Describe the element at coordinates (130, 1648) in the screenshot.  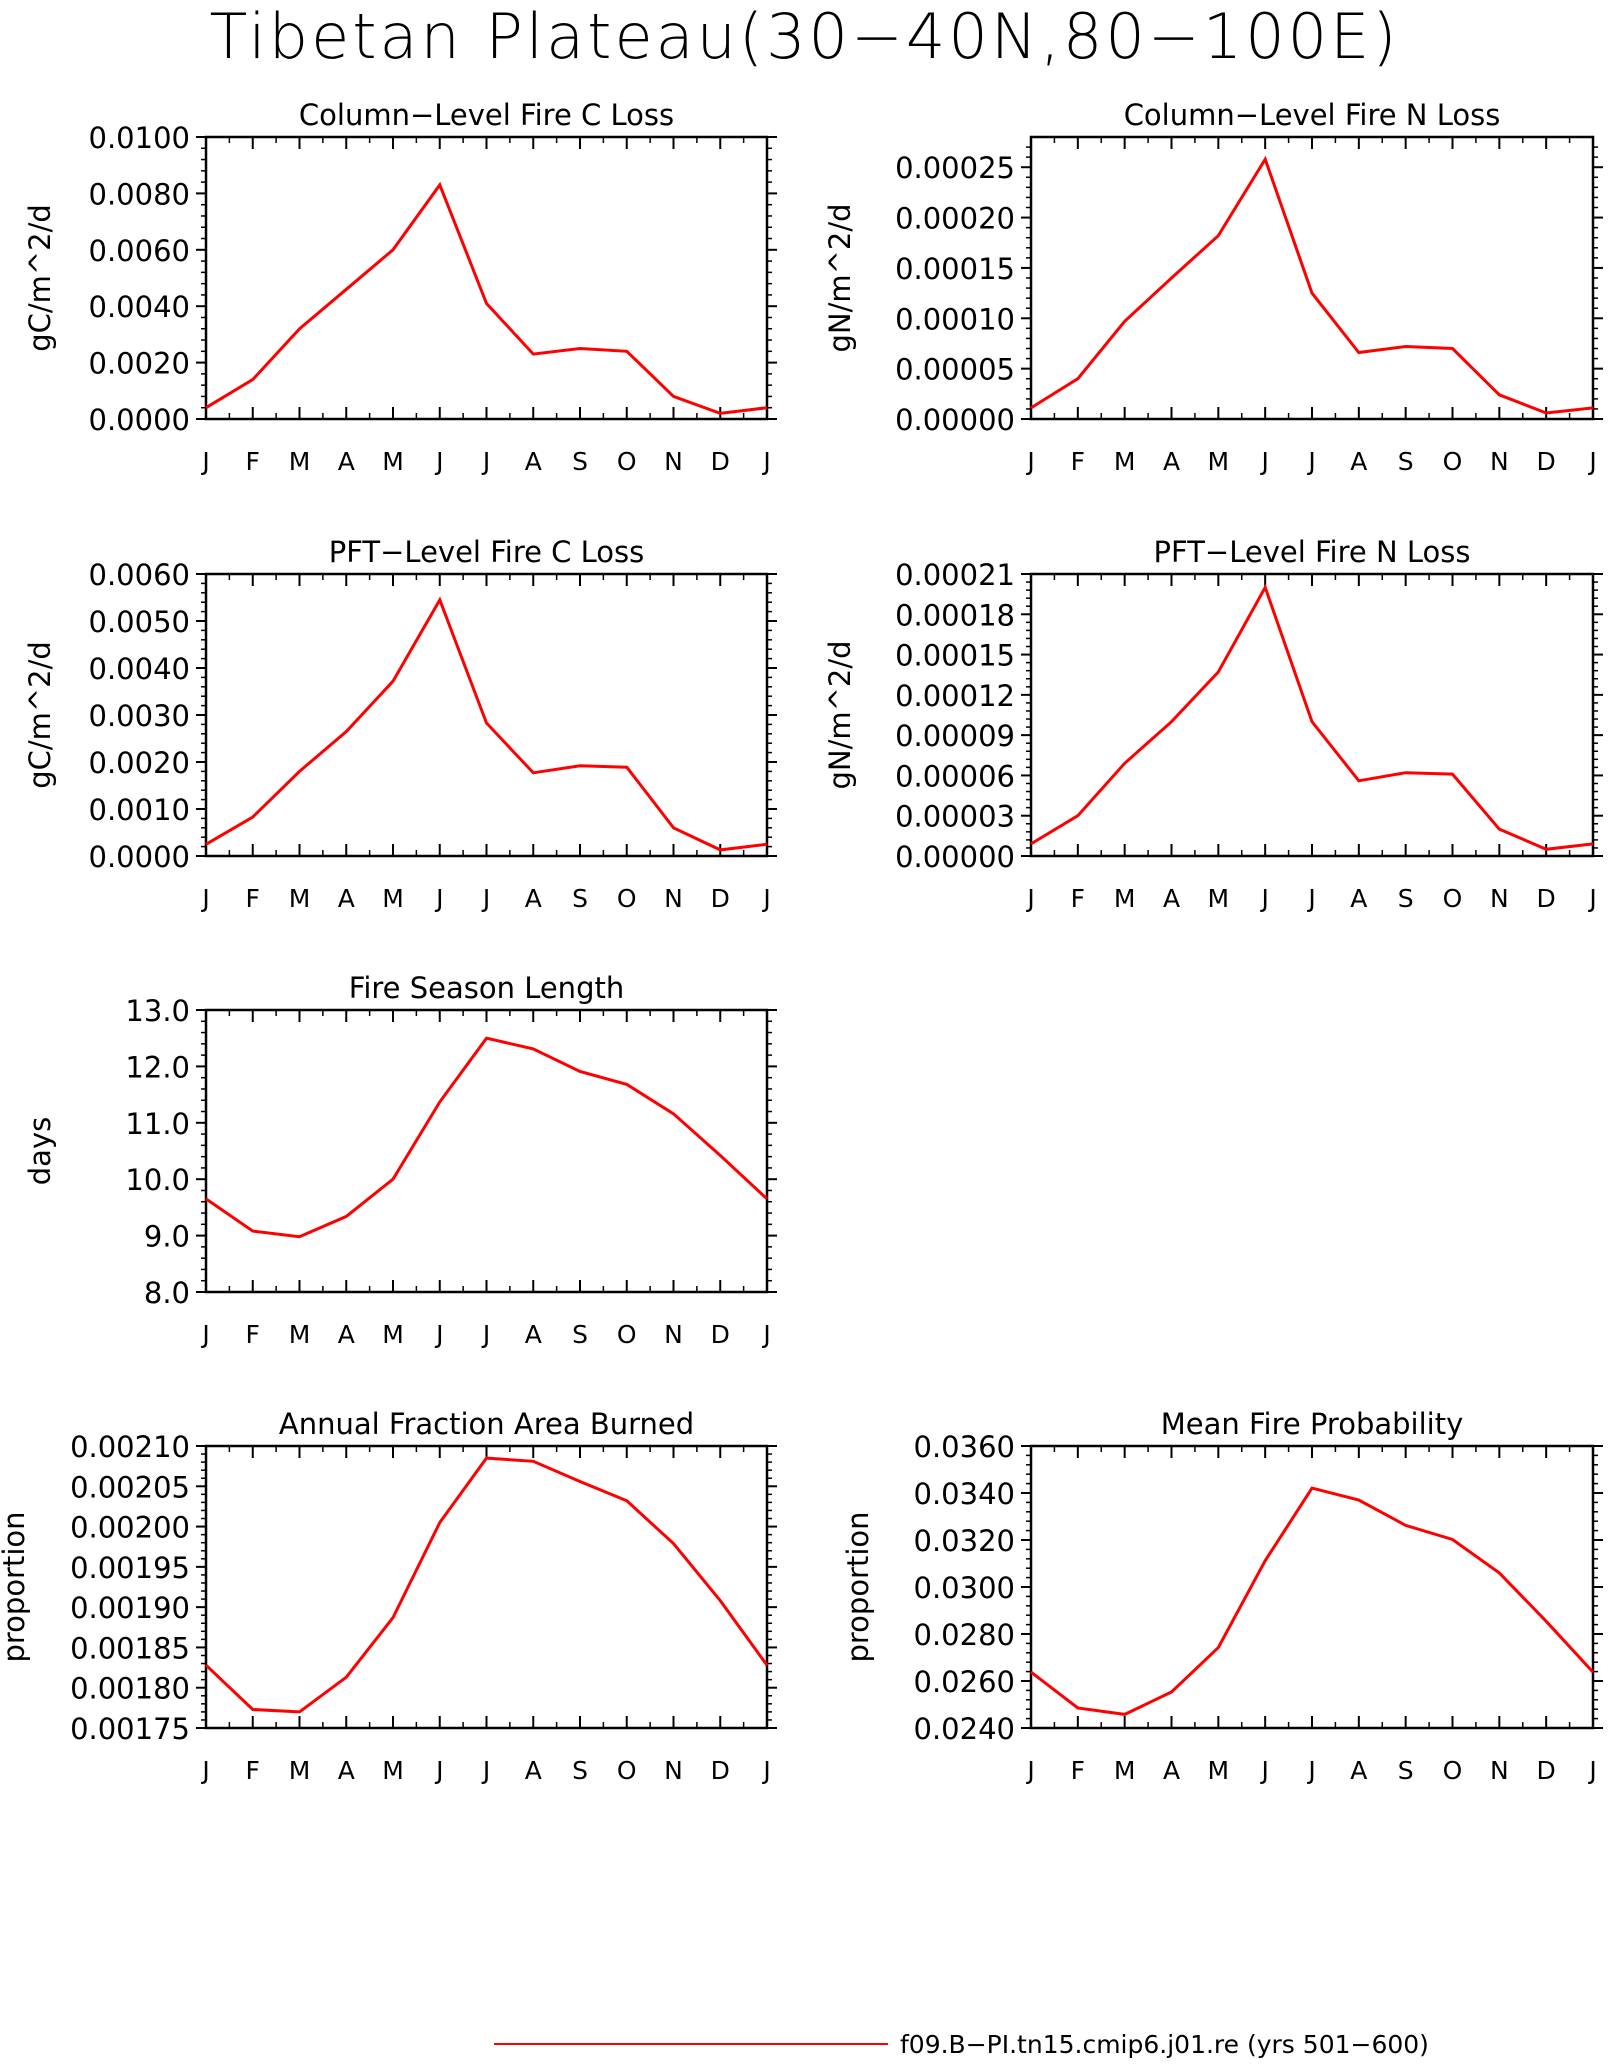
I see `y-tick-label: 0.00185` at that location.